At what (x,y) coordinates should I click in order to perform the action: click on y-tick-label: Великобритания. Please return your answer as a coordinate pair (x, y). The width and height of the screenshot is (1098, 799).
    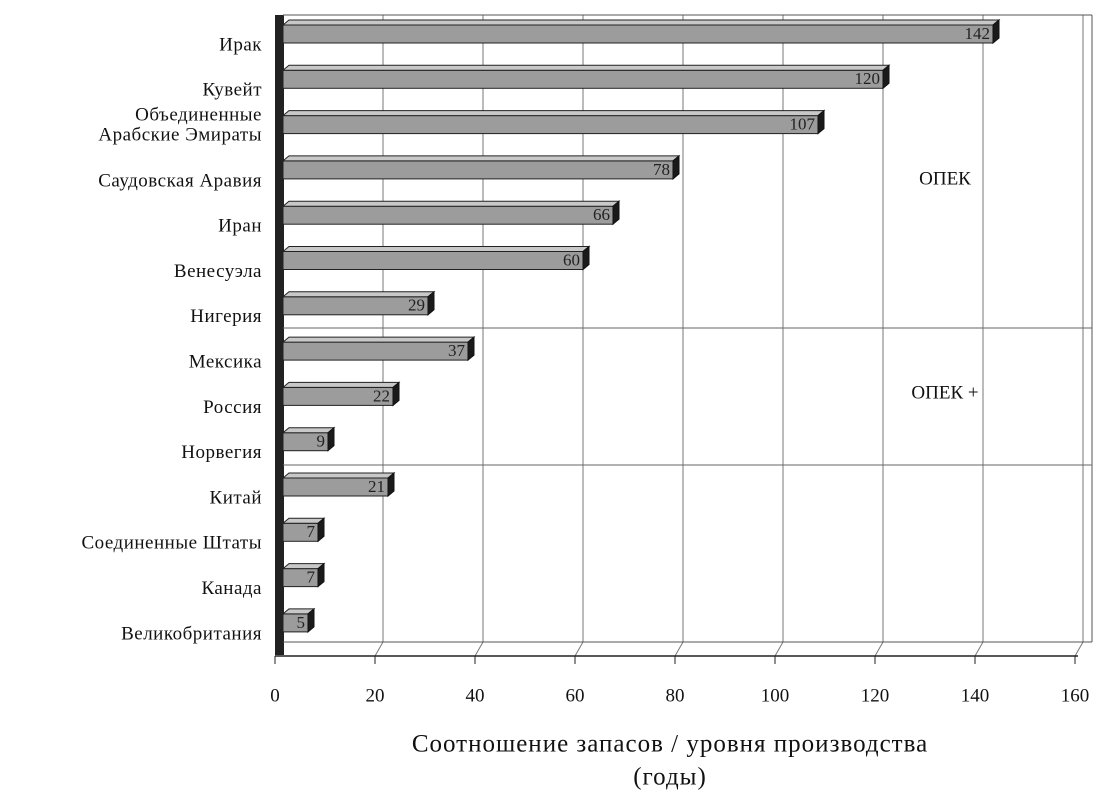
    Looking at the image, I should click on (191, 633).